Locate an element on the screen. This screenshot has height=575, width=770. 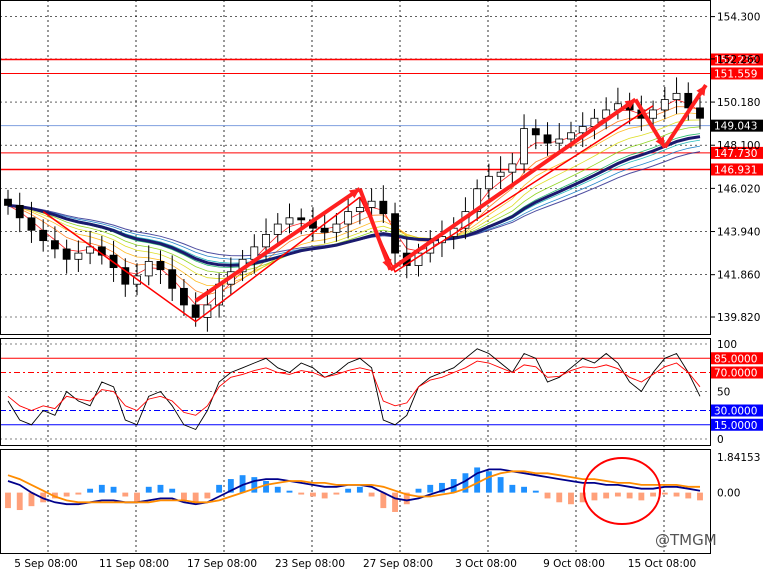
arrow-up-1-head is located at coordinates (354, 193).